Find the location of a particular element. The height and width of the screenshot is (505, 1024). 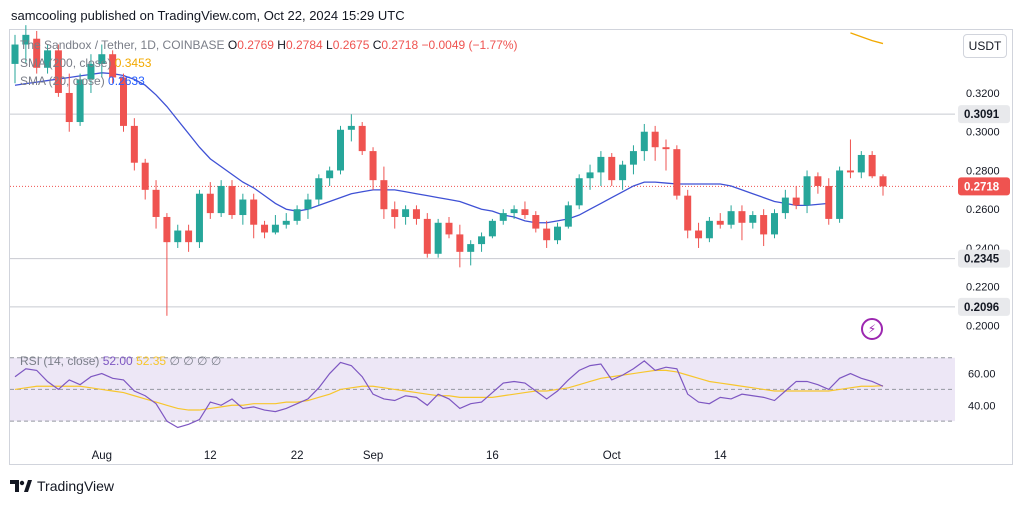

rsi-value: 52.00 is located at coordinates (117, 361).